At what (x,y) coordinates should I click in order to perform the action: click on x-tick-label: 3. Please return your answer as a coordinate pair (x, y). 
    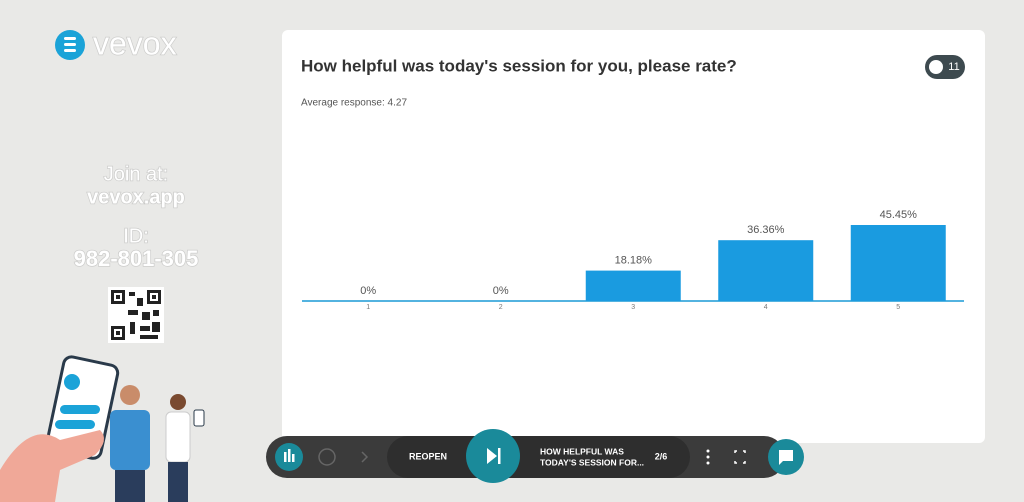
    Looking at the image, I should click on (633, 307).